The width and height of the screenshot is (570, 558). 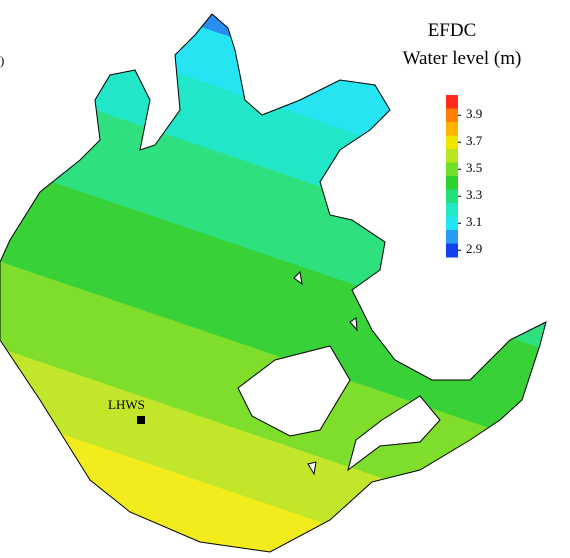 What do you see at coordinates (474, 221) in the screenshot?
I see `legend-tick-label: 3.1` at bounding box center [474, 221].